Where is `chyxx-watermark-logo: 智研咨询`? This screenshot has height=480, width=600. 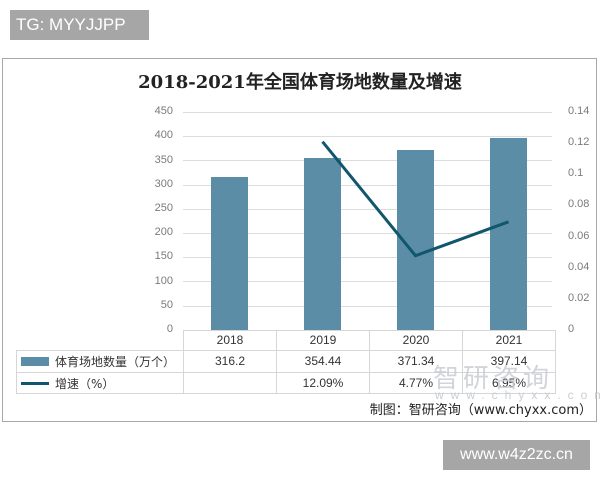 chyxx-watermark-logo: 智研咨询 is located at coordinates (493, 379).